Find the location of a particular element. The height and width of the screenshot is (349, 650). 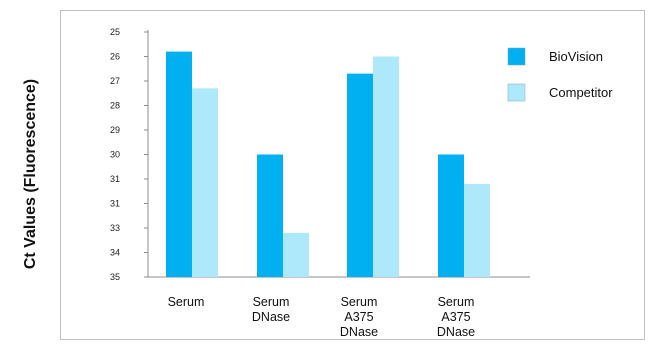

legend-label-biovision: BioVision is located at coordinates (576, 56).